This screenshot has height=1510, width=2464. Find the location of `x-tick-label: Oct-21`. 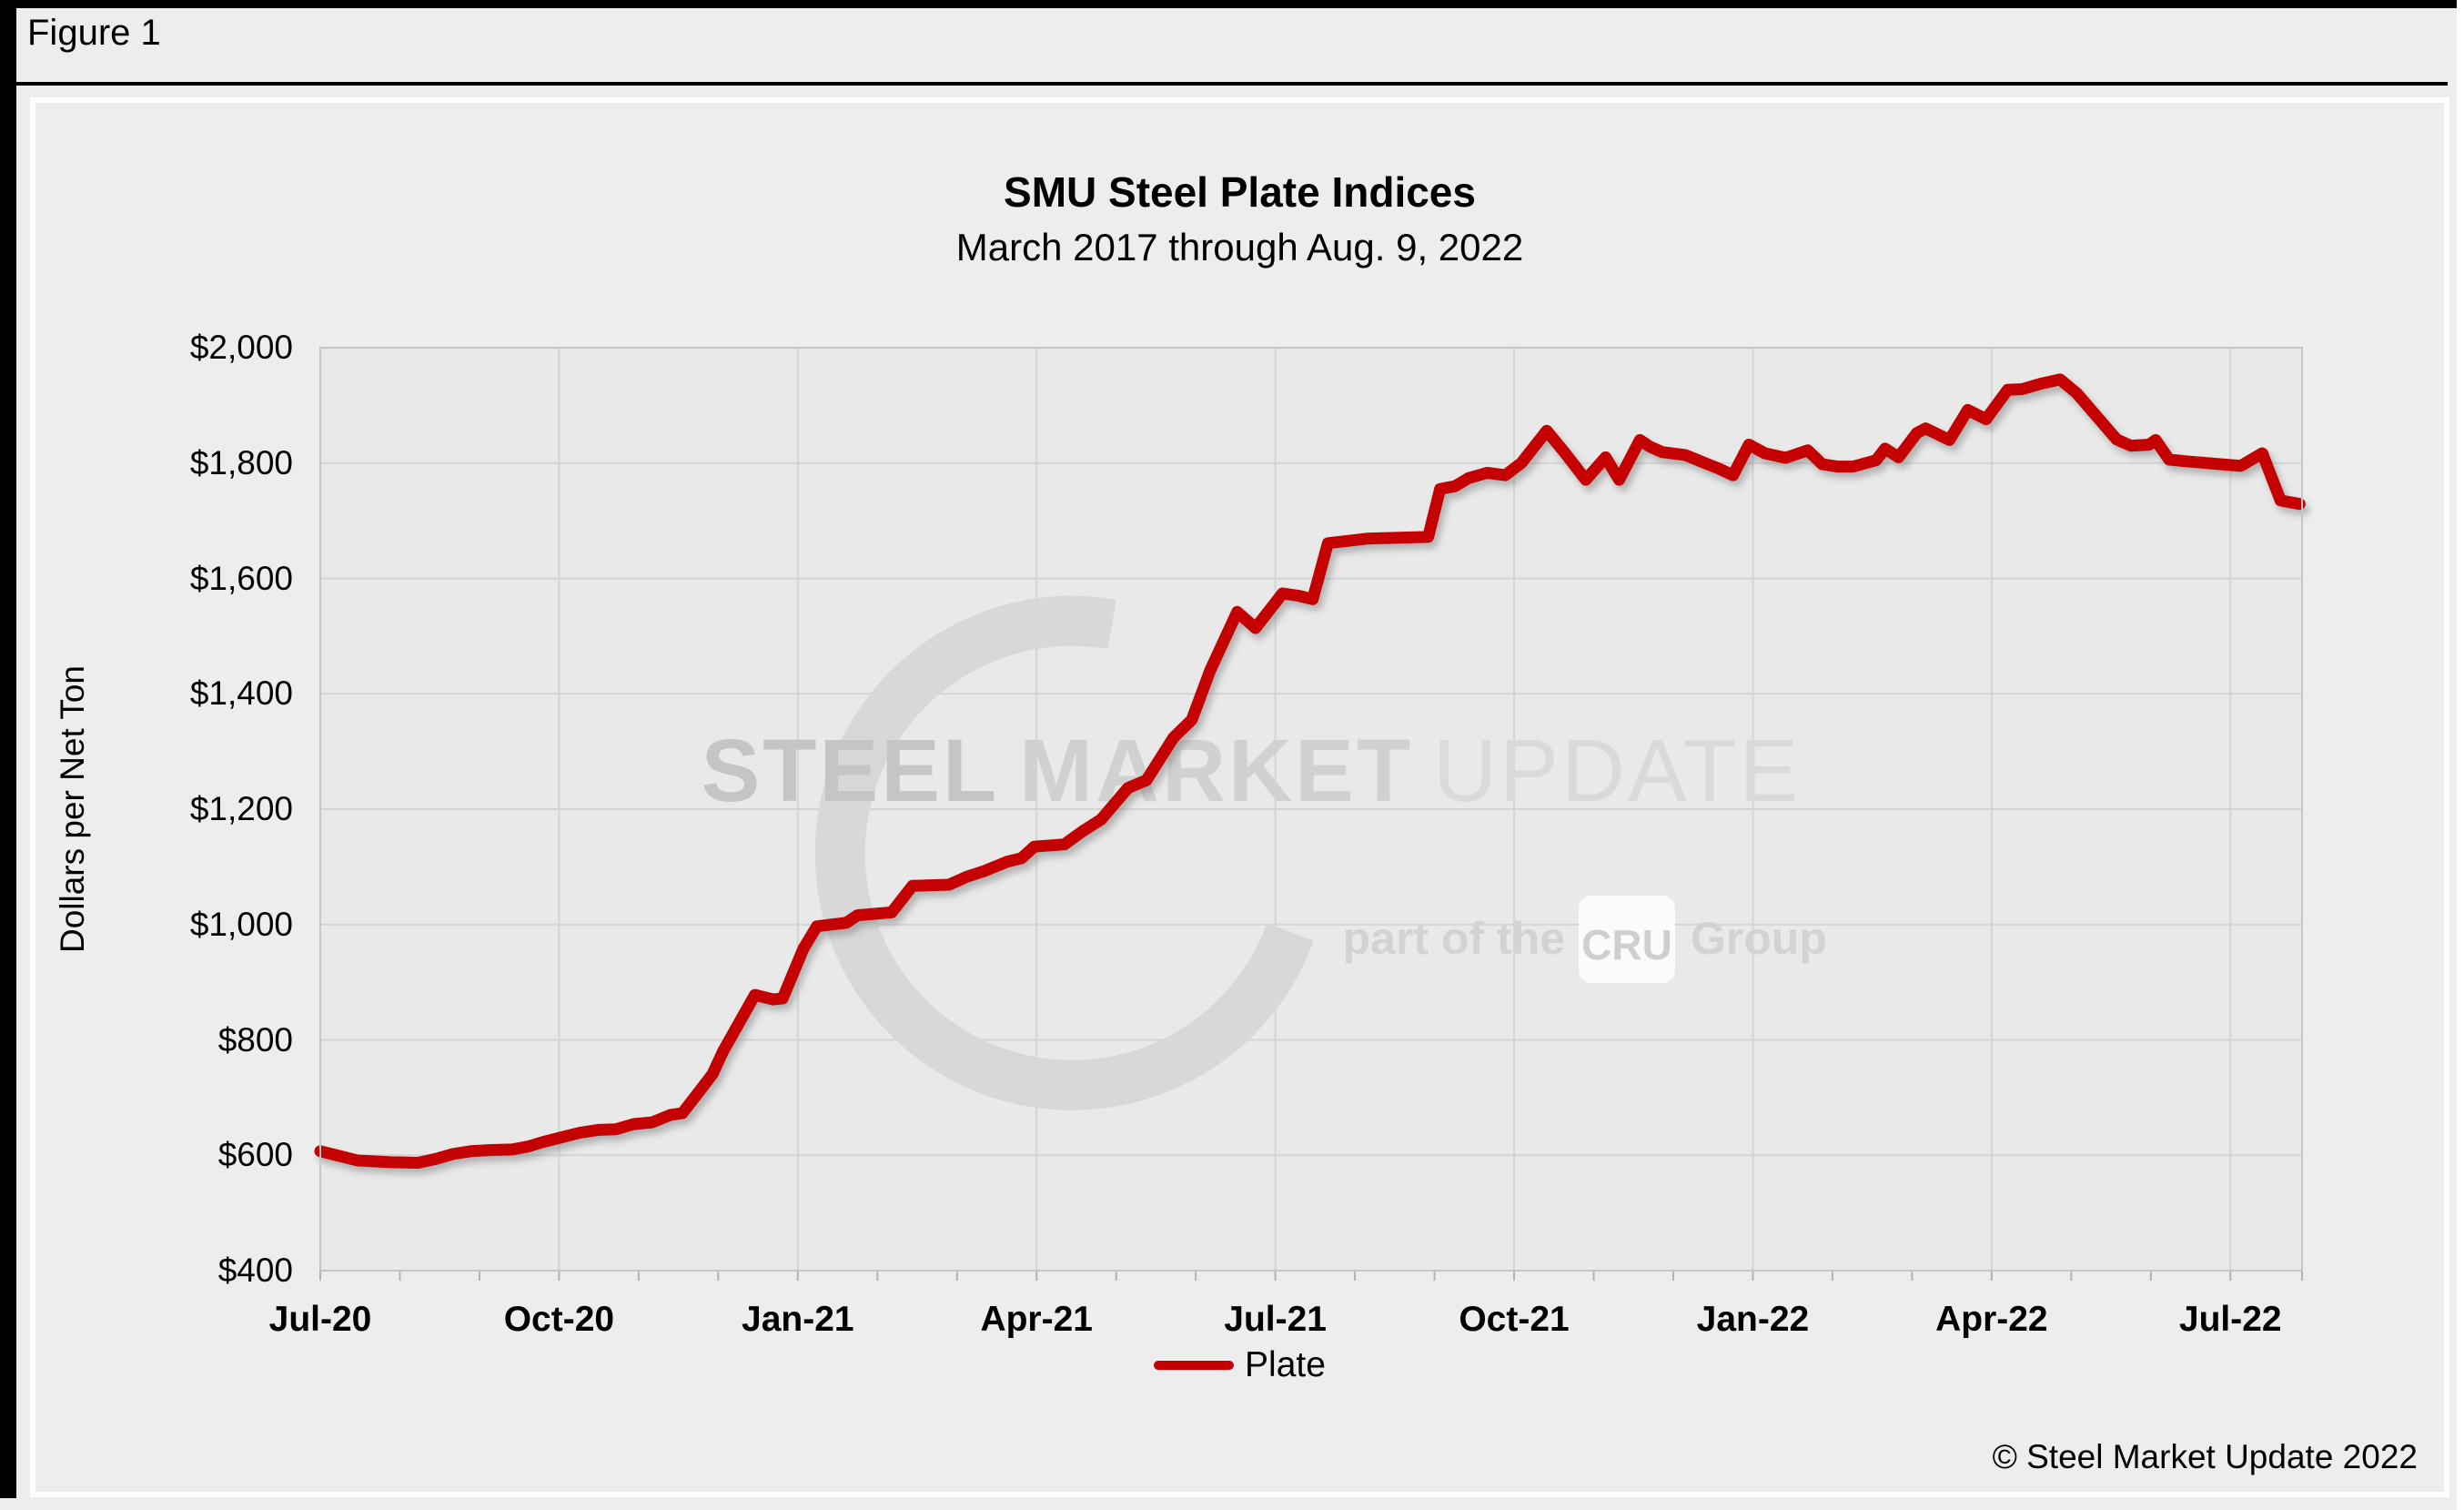

x-tick-label: Oct-21 is located at coordinates (1514, 1319).